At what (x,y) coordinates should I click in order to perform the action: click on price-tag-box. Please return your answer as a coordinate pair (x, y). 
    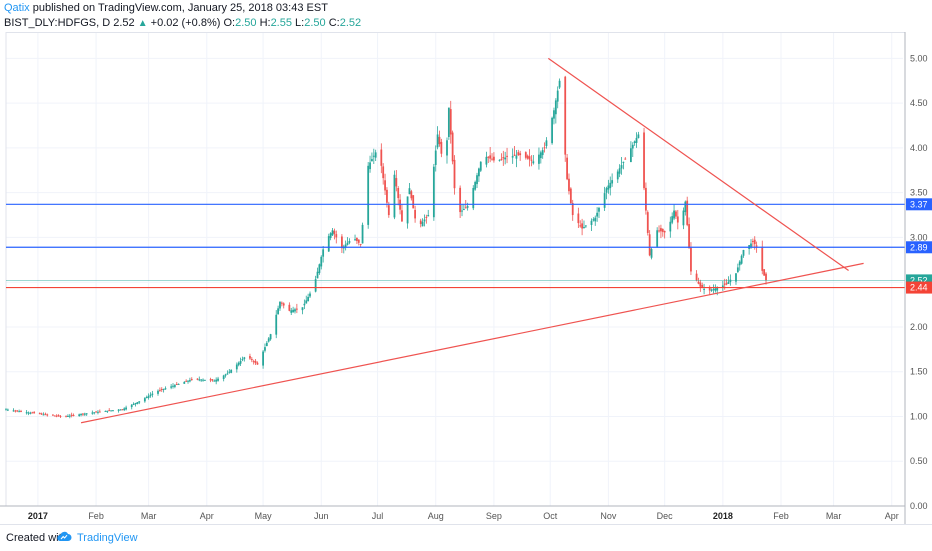
    Looking at the image, I should click on (919, 287).